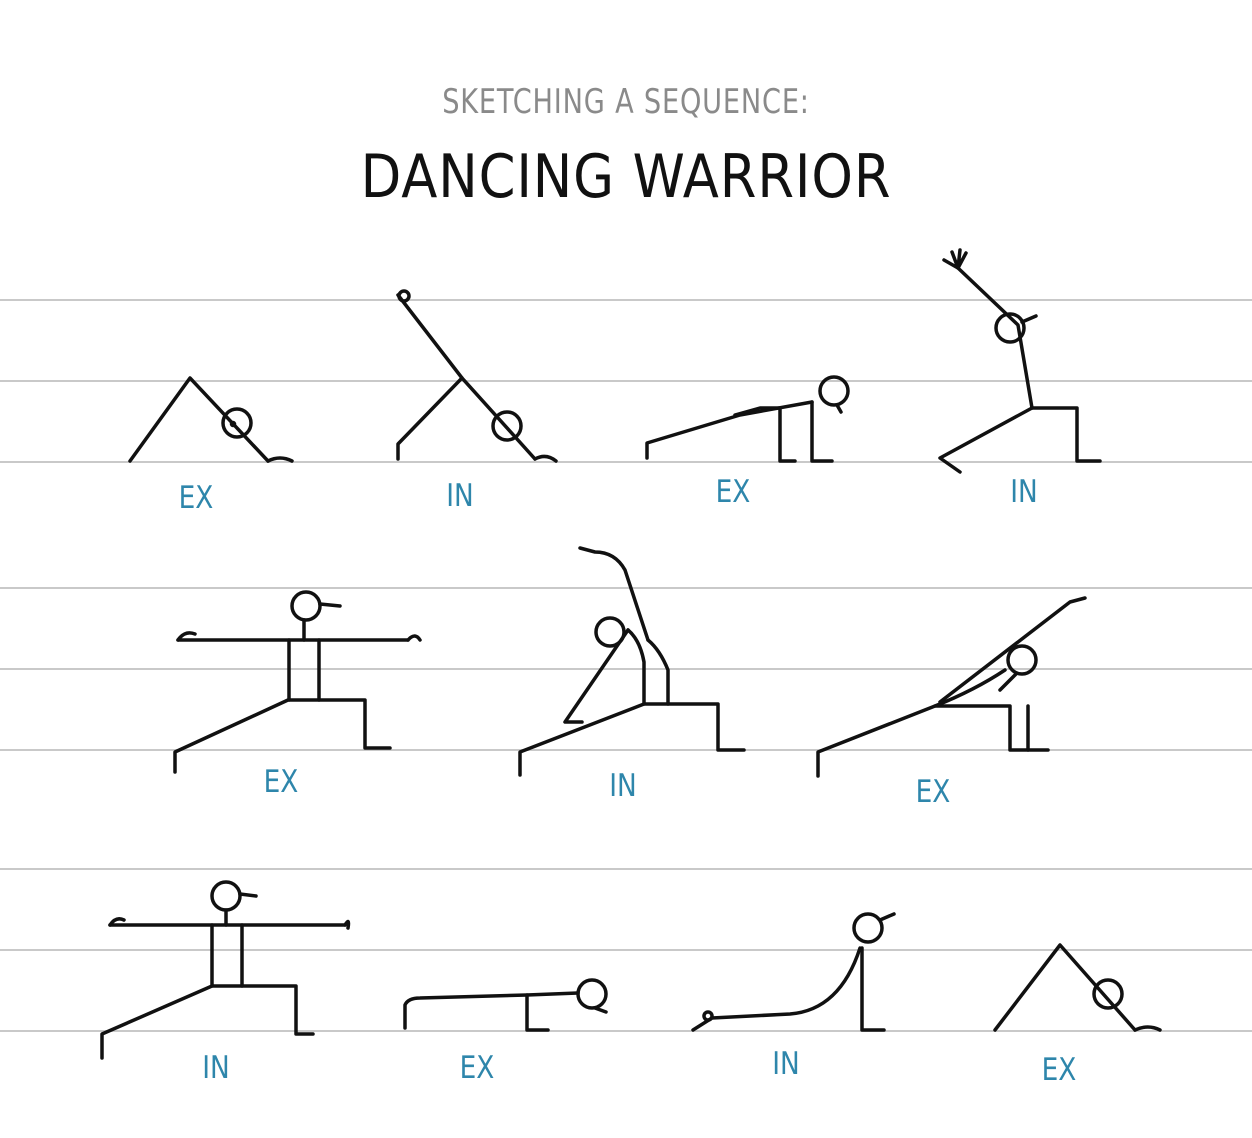  What do you see at coordinates (505, 1005) in the screenshot?
I see `plank-pose-icon` at bounding box center [505, 1005].